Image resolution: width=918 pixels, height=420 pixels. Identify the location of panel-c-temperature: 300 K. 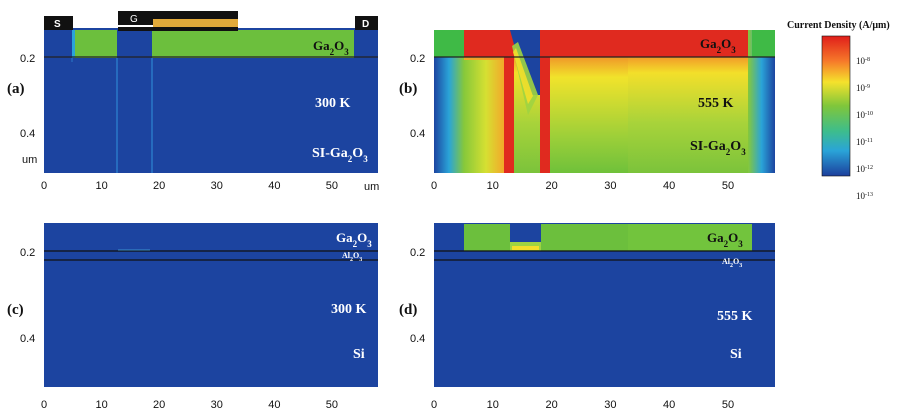
(349, 309).